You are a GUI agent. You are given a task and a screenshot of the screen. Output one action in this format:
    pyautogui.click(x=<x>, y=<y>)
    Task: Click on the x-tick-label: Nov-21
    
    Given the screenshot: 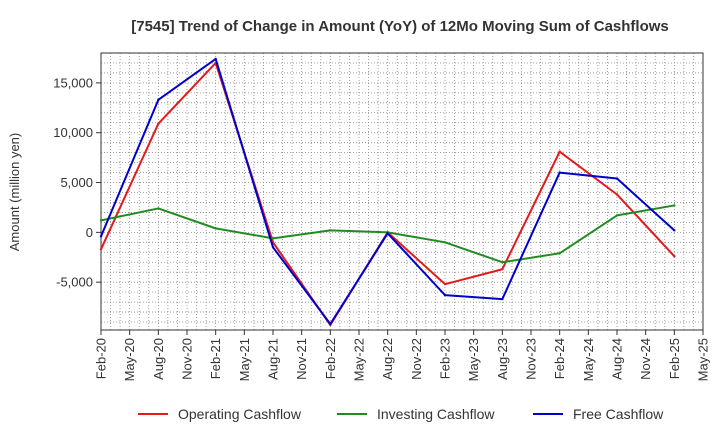 What is the action you would take?
    pyautogui.click(x=301, y=359)
    